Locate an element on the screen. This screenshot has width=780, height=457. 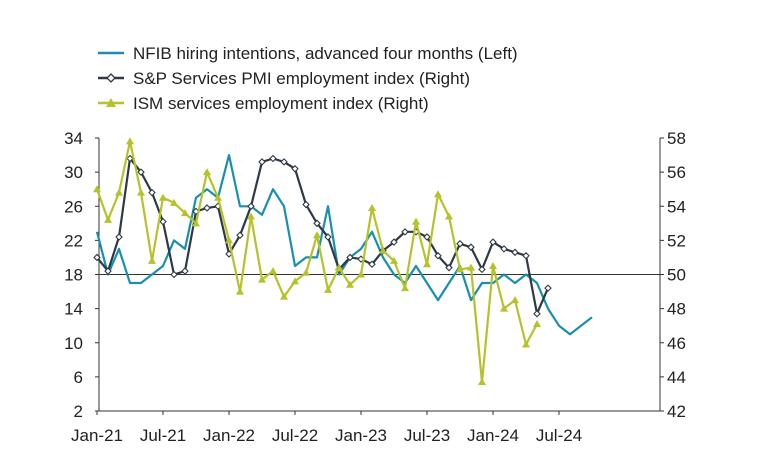
left-tick-label: 18 is located at coordinates (73, 275).